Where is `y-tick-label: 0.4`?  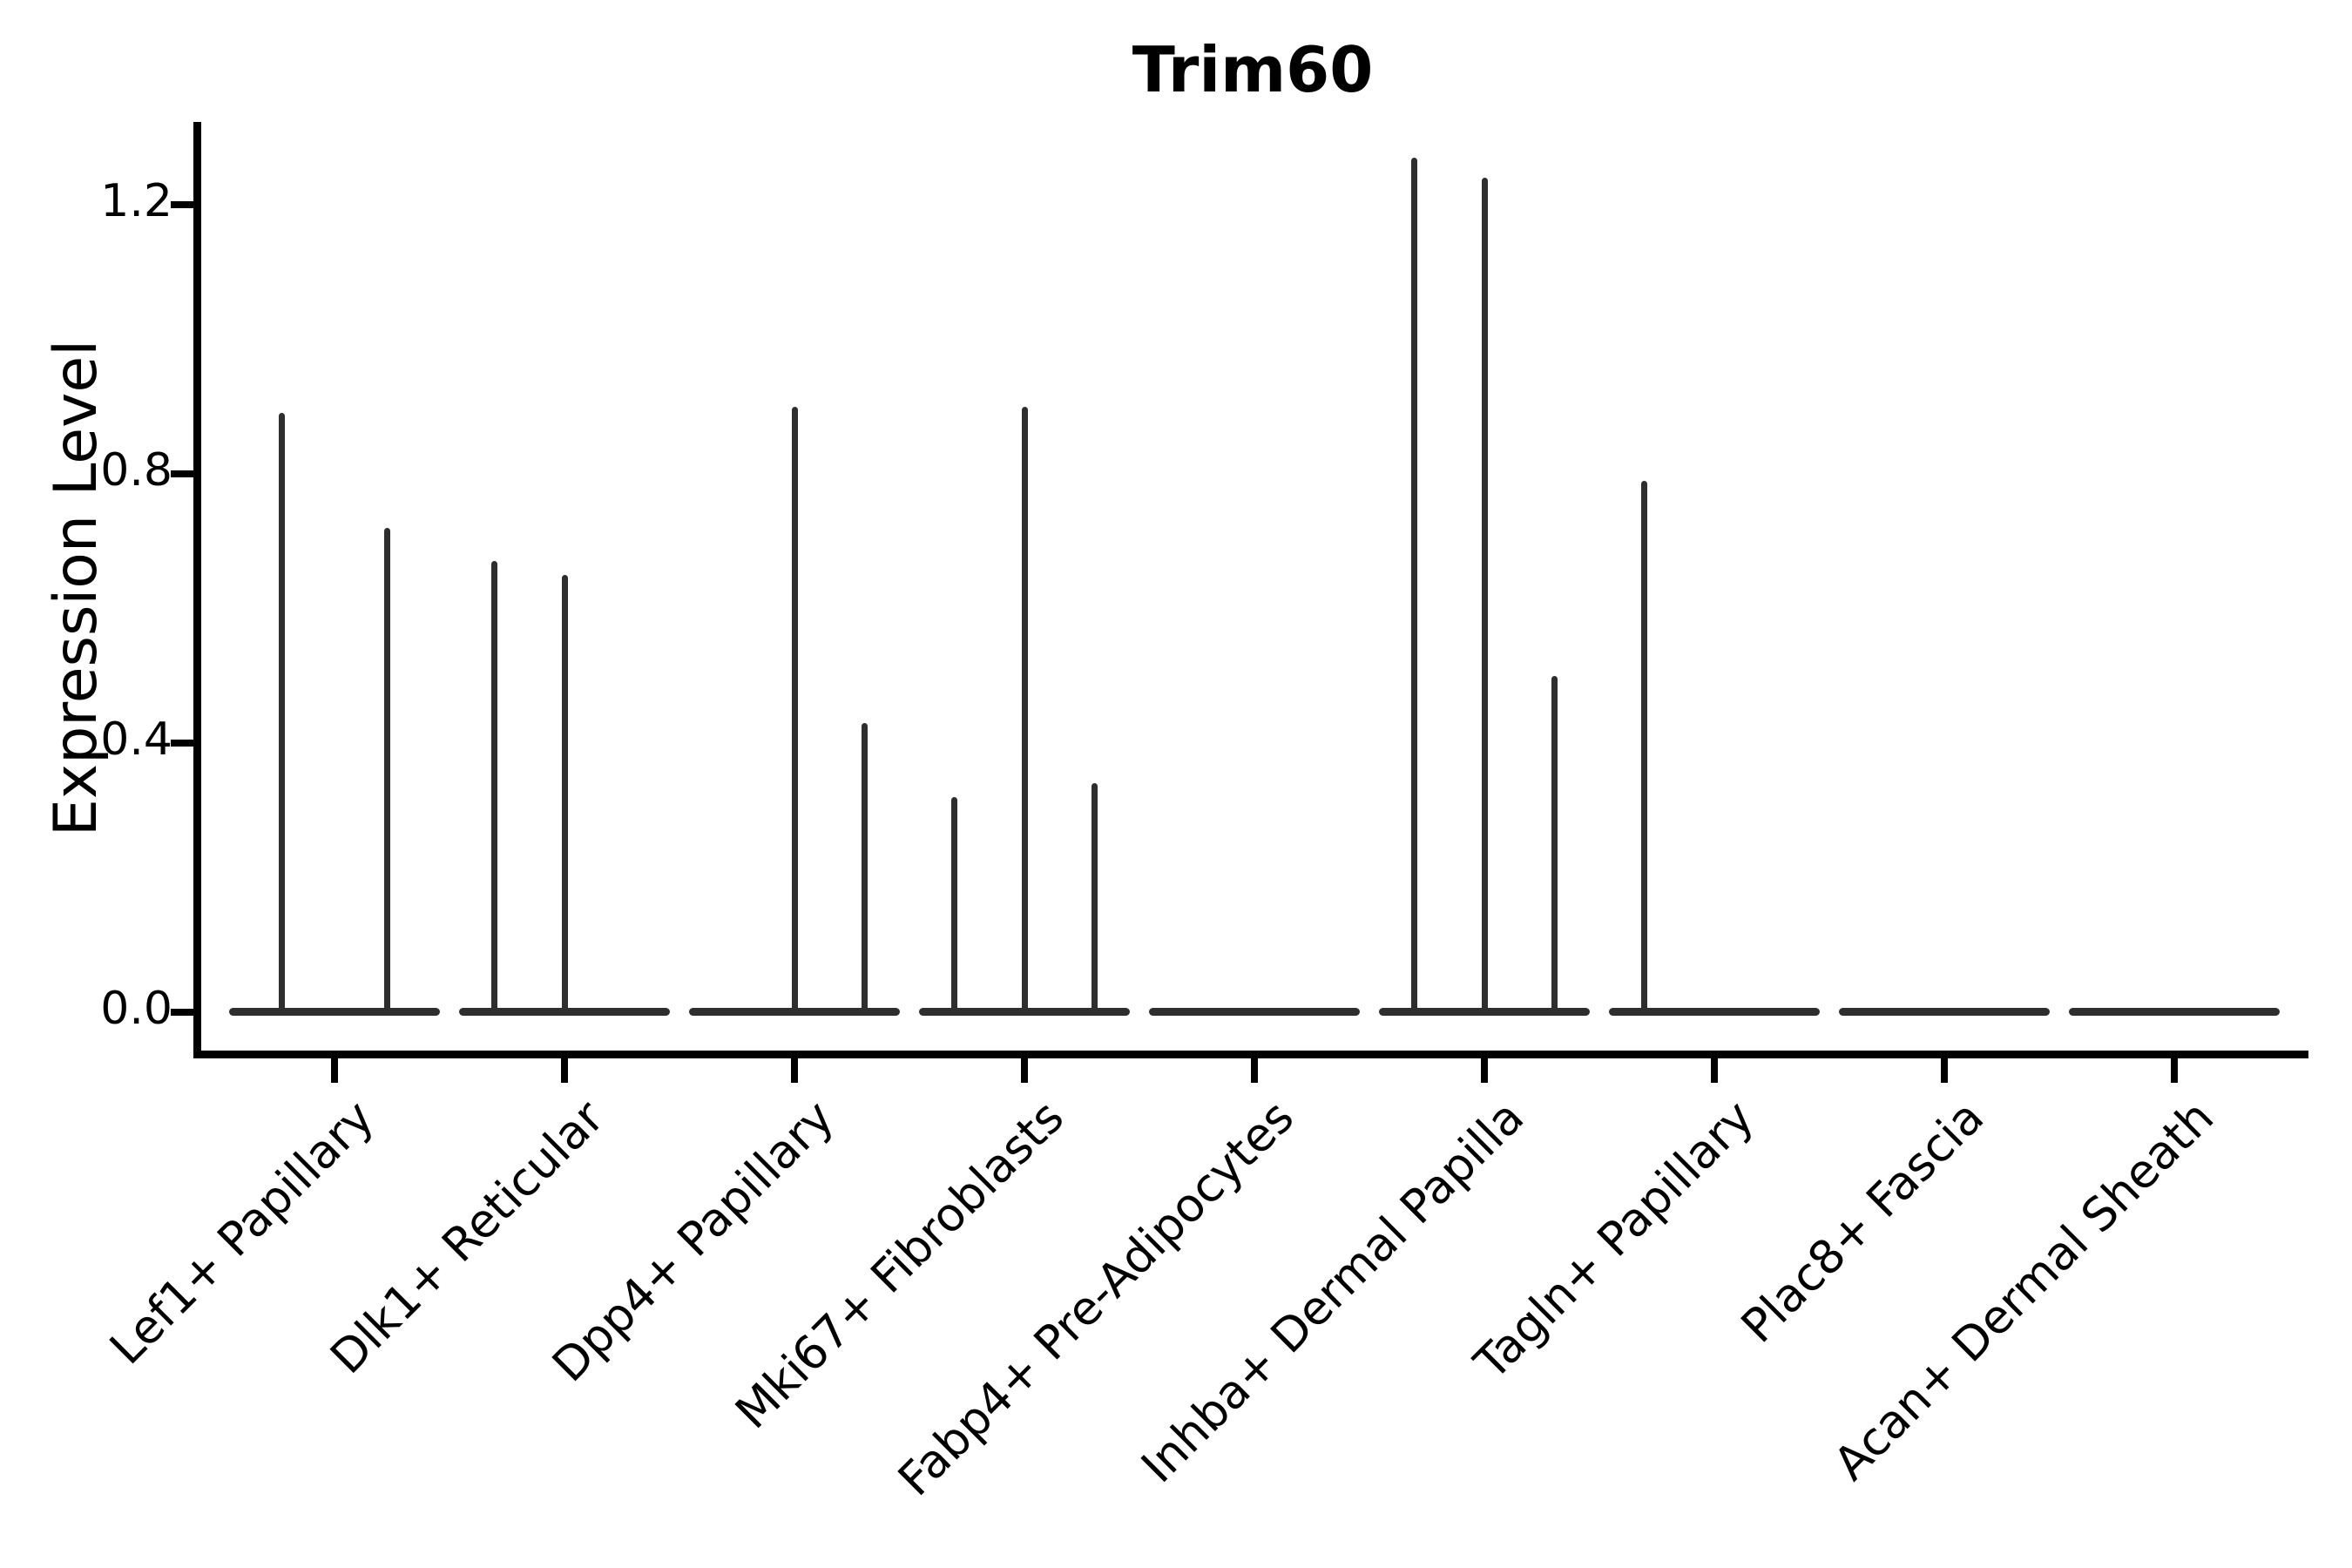 y-tick-label: 0.4 is located at coordinates (136, 739).